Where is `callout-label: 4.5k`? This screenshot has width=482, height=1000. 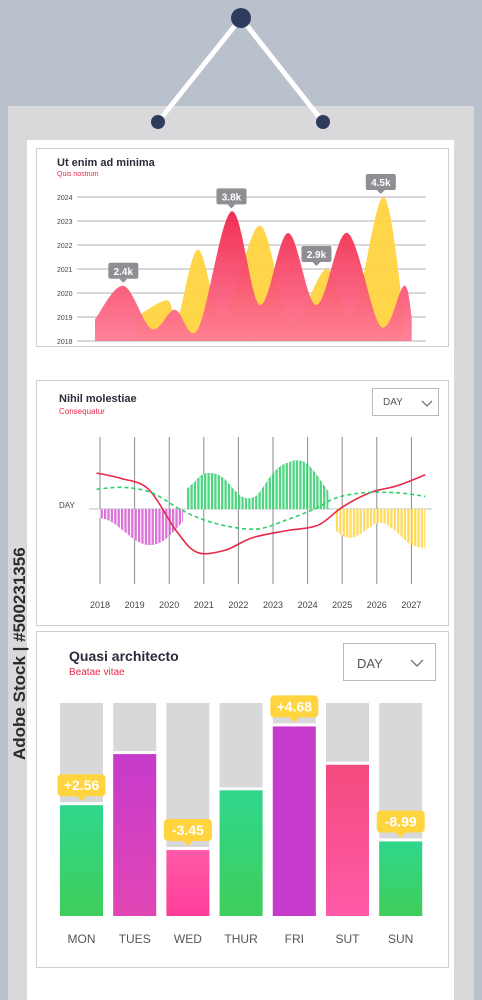 callout-label: 4.5k is located at coordinates (381, 183).